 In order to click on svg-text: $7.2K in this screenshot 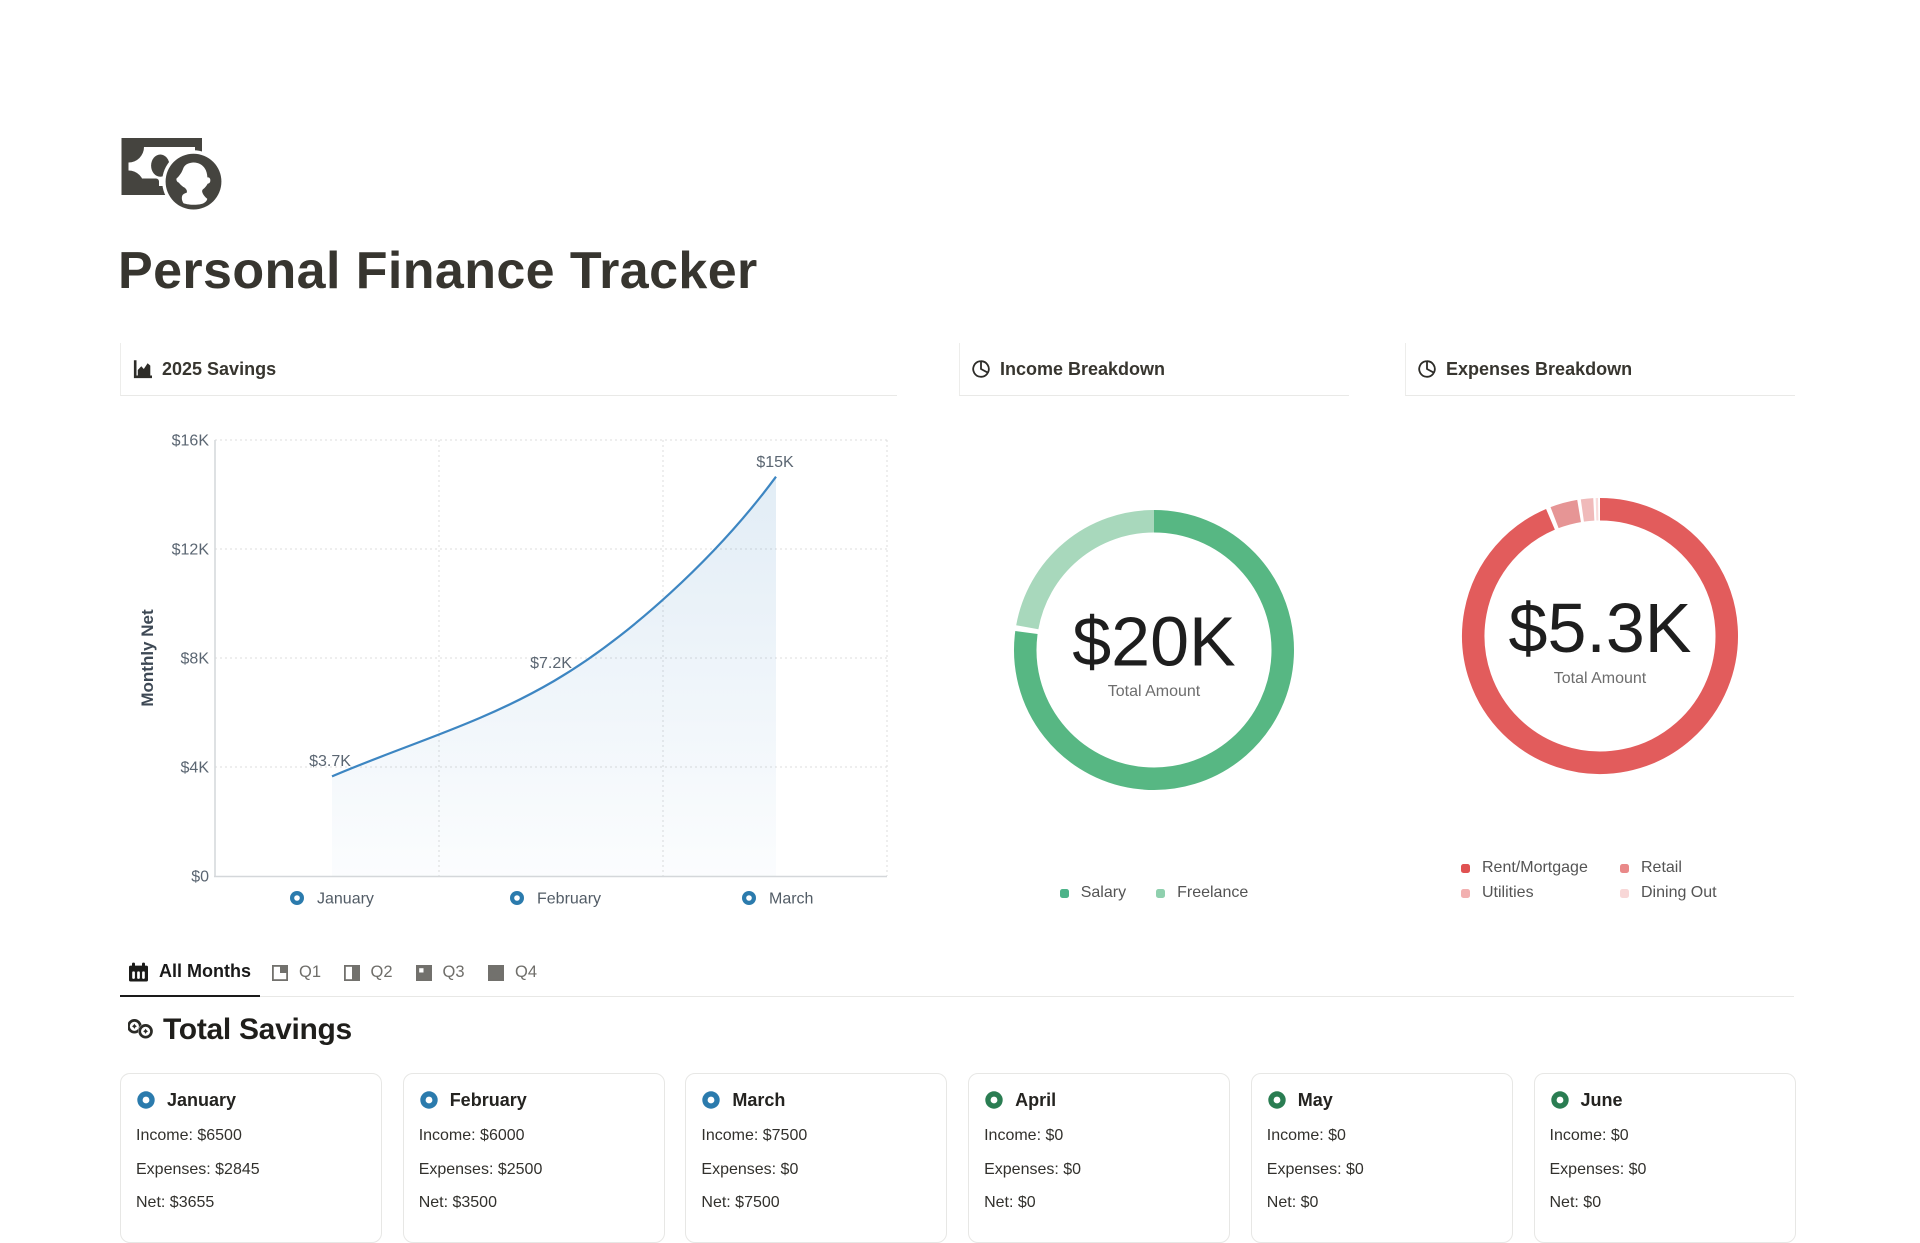, I will do `click(551, 663)`.